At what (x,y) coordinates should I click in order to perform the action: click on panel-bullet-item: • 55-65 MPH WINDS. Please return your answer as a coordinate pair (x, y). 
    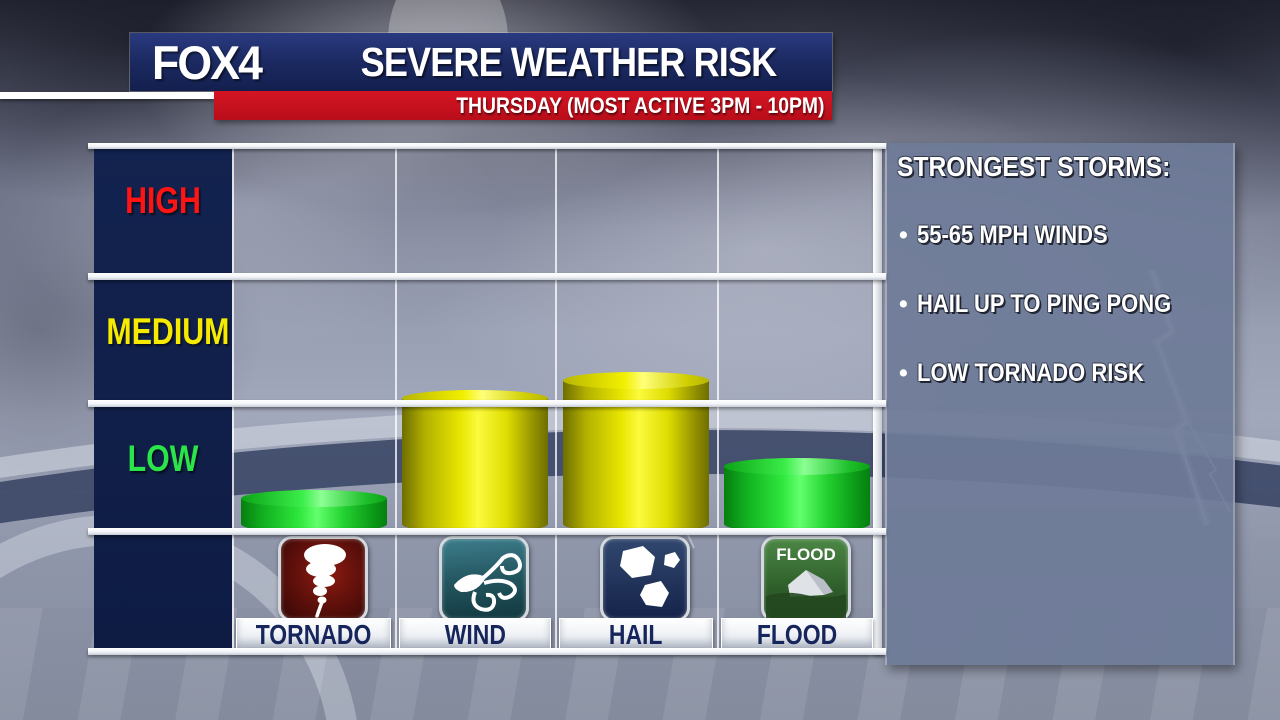
    Looking at the image, I should click on (1062, 235).